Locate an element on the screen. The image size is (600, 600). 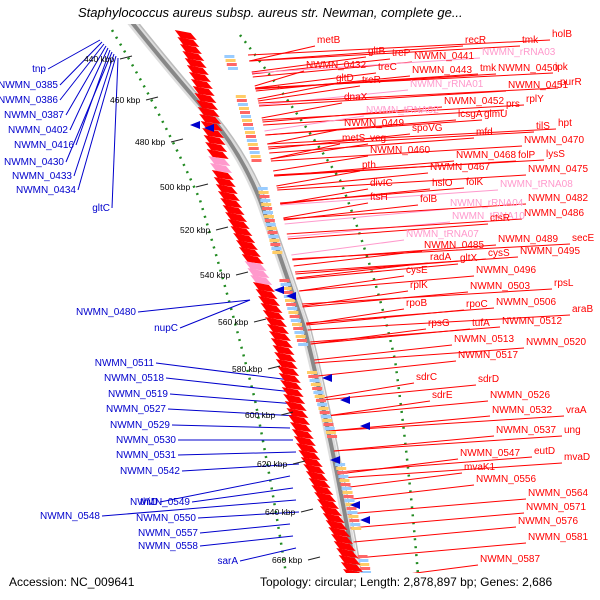
left-gene-label: NWMN_0519 is located at coordinates (138, 394).